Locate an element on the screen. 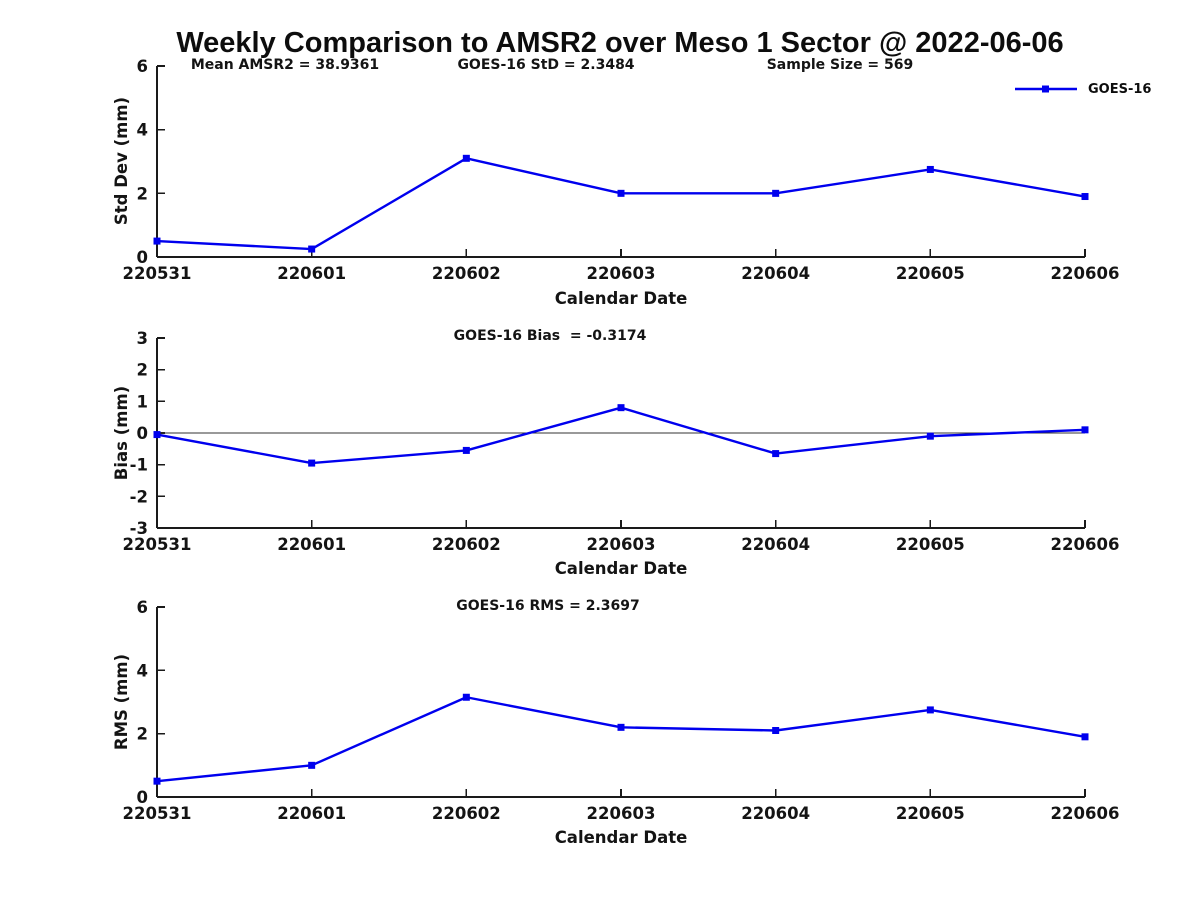  legend-label: GOES-16 is located at coordinates (1120, 89).